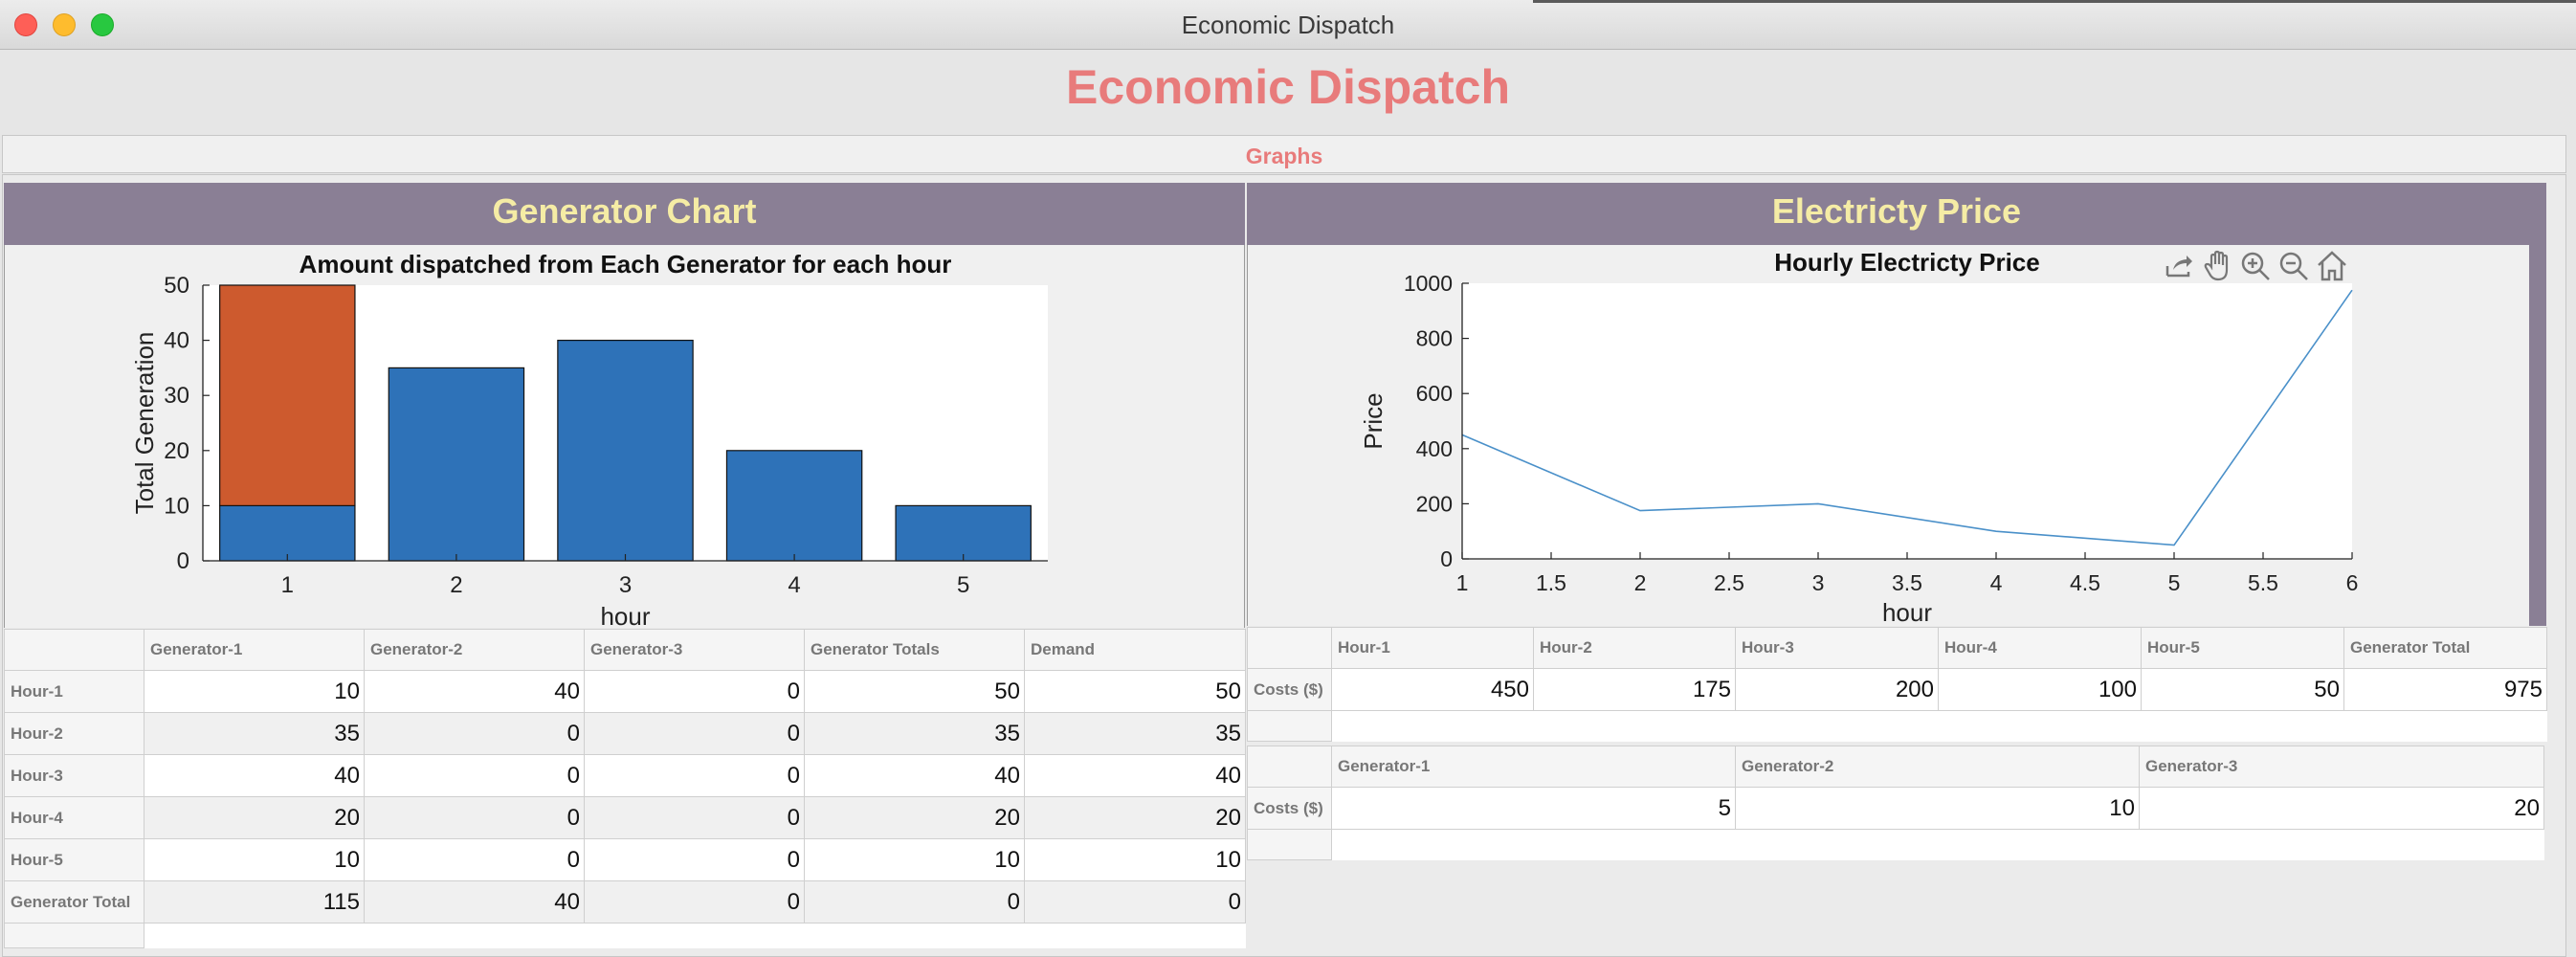 This screenshot has width=2576, height=957. I want to click on column-header: Demand, so click(1135, 650).